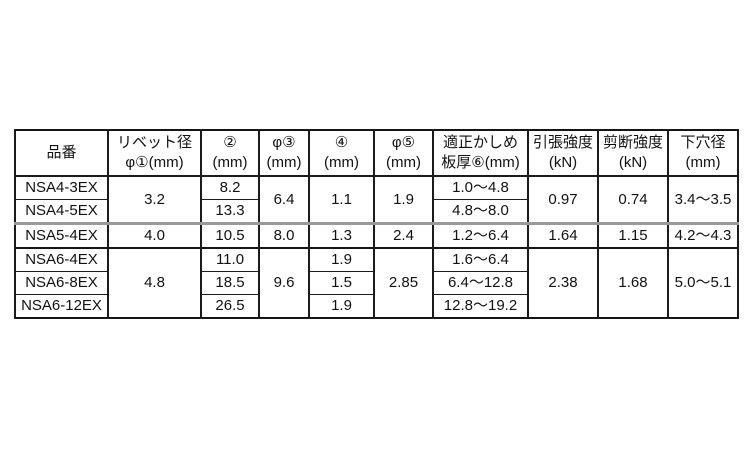  Describe the element at coordinates (563, 283) in the screenshot. I see `cell-tensile-strength: 2.38` at that location.